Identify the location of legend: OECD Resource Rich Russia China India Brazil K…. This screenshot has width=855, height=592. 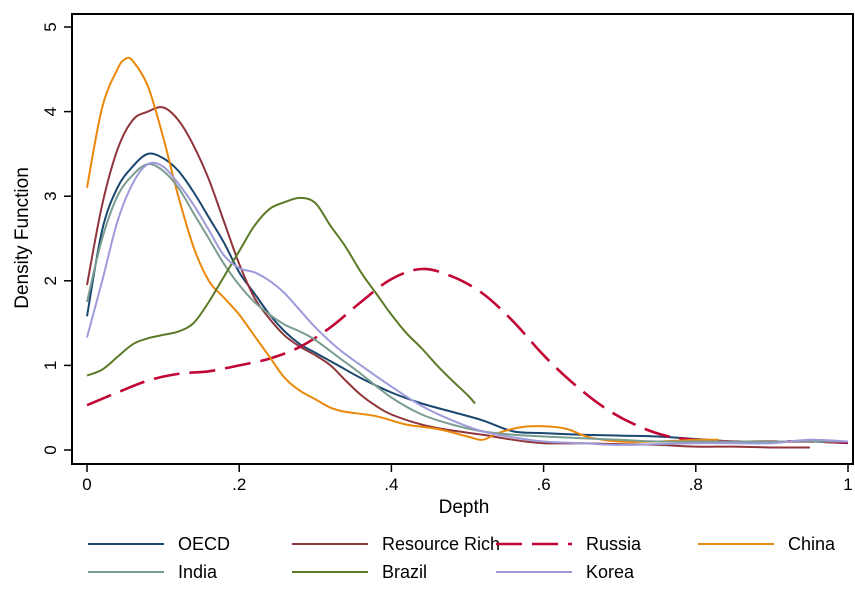
(462, 558).